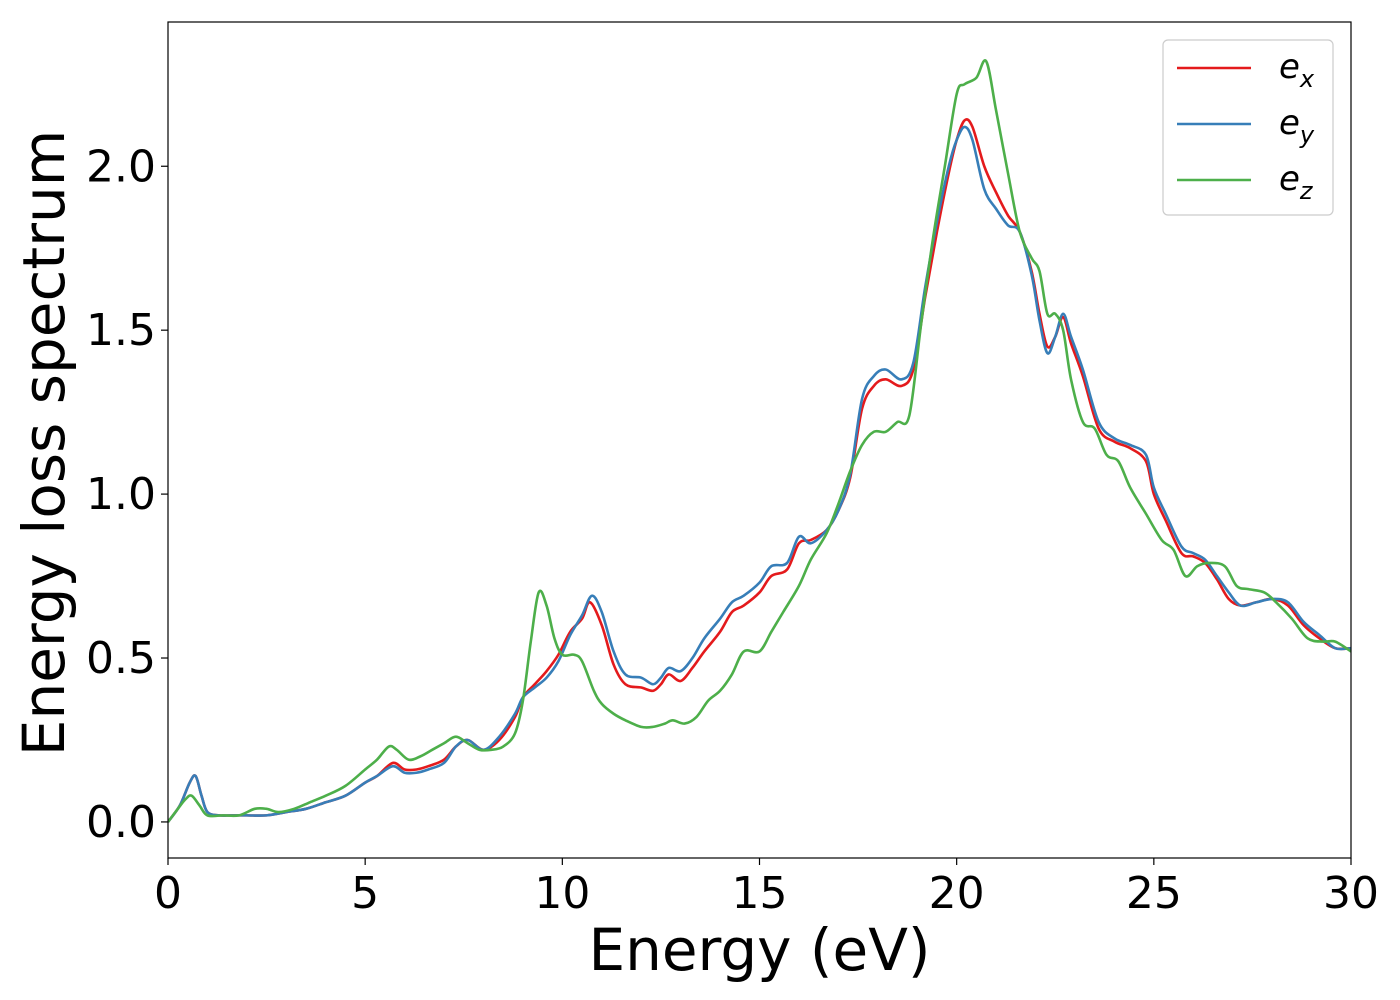  I want to click on x-tick-label: 15, so click(760, 893).